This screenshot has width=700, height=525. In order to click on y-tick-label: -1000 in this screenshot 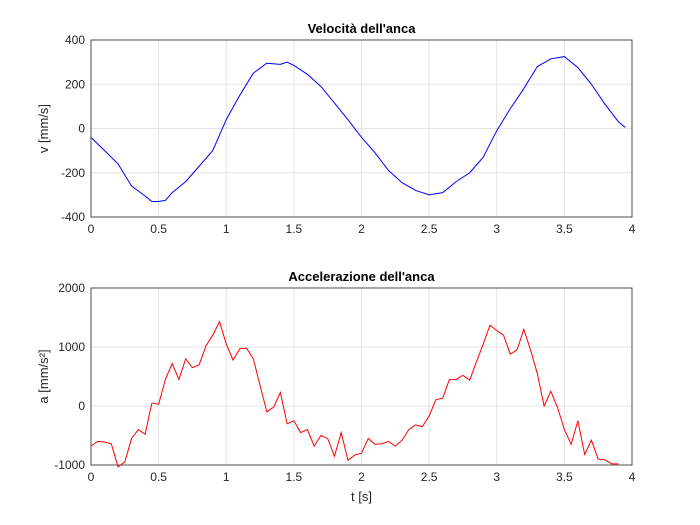, I will do `click(69, 465)`.